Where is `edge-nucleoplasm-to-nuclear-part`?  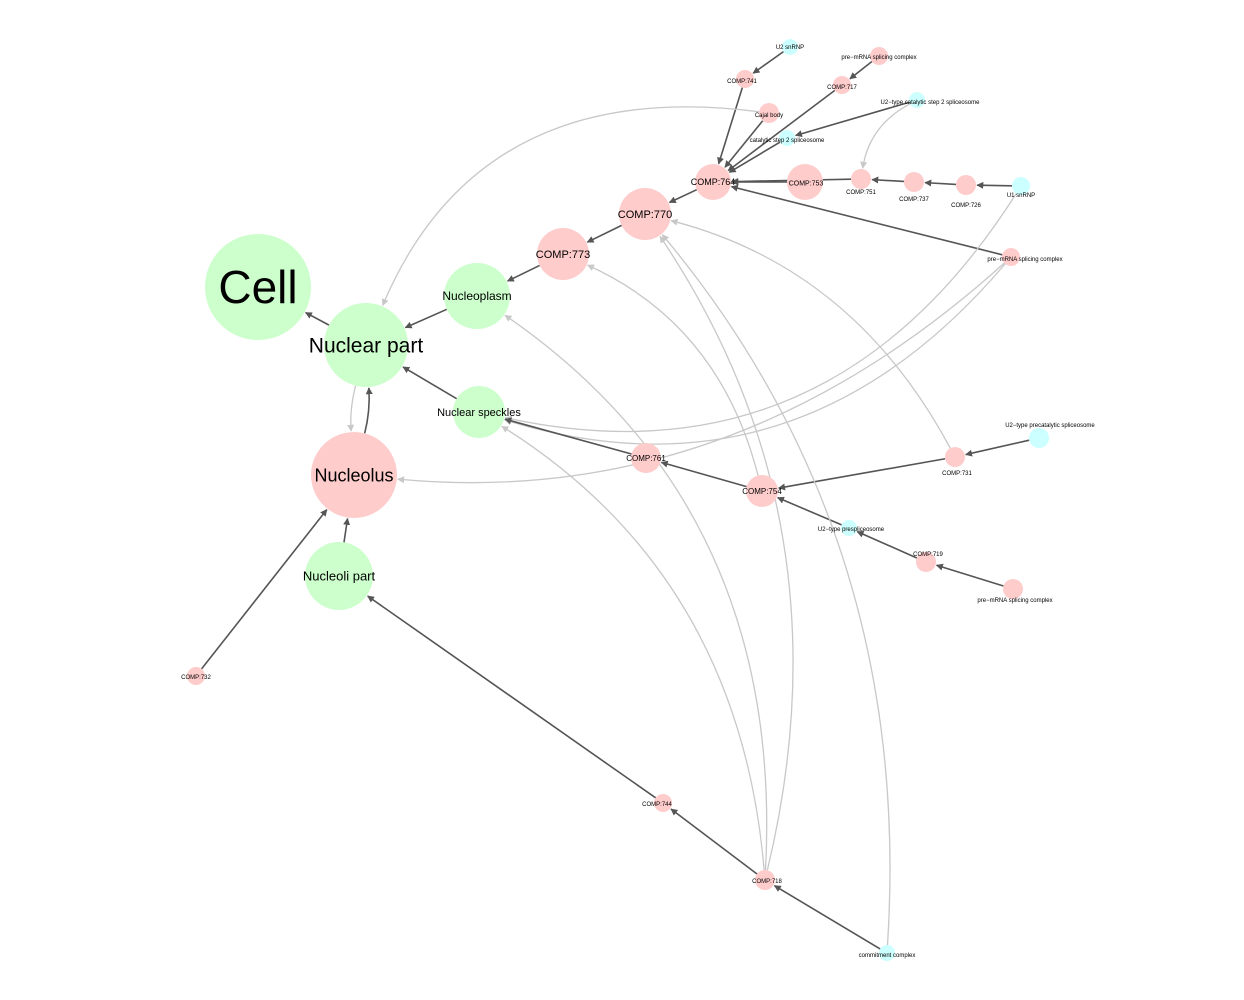
edge-nucleoplasm-to-nuclear-part is located at coordinates (426, 318).